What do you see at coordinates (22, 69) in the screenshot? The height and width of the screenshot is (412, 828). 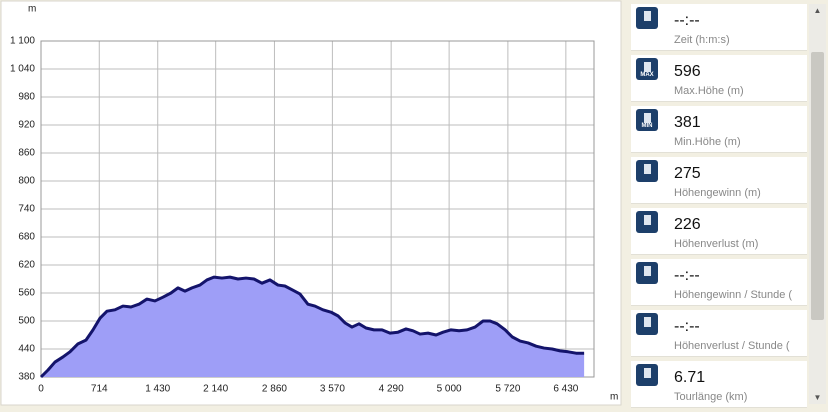 I see `y-tick-label: 1 040` at bounding box center [22, 69].